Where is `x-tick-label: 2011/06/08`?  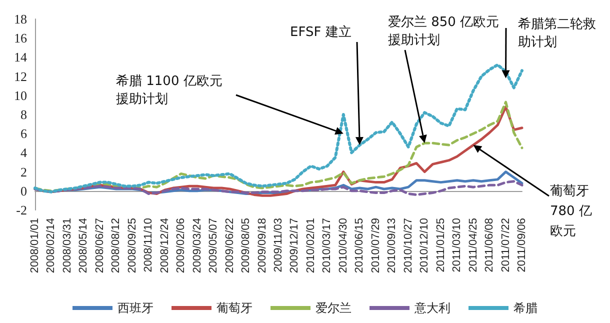
x-tick-label: 2011/06/08 is located at coordinates (490, 245).